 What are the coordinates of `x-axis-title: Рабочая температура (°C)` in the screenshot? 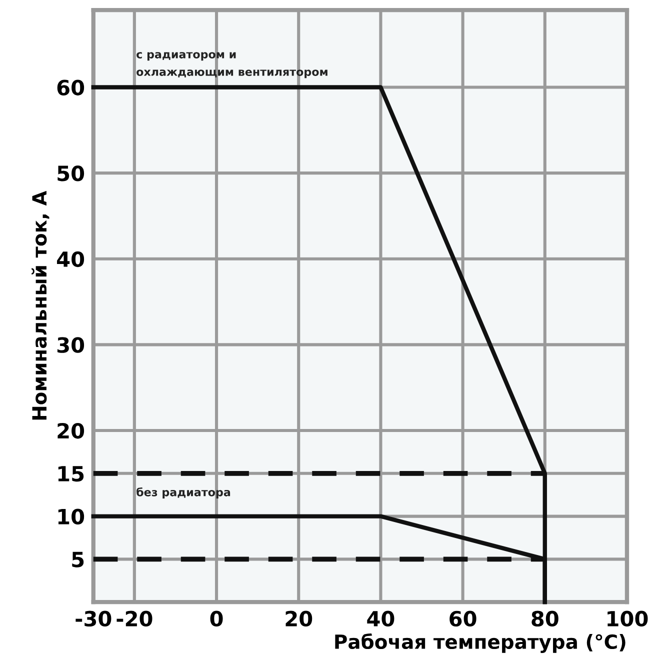 It's located at (480, 643).